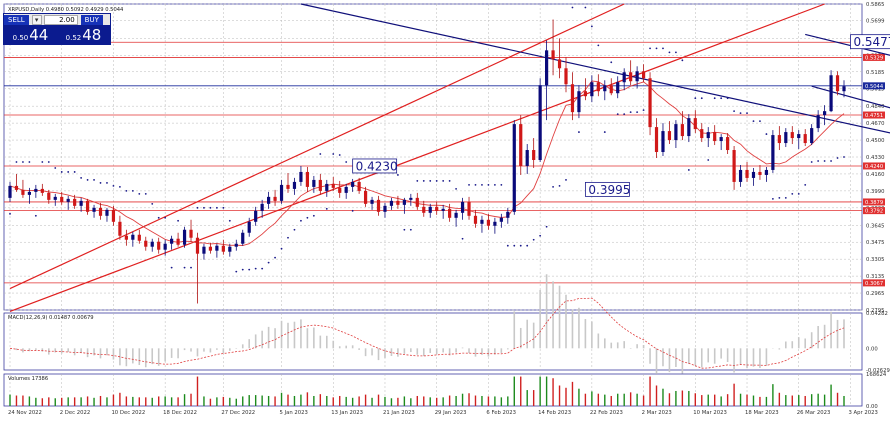 The image size is (890, 447). Describe the element at coordinates (850, 97) in the screenshot. I see `falling-channel-lower` at that location.